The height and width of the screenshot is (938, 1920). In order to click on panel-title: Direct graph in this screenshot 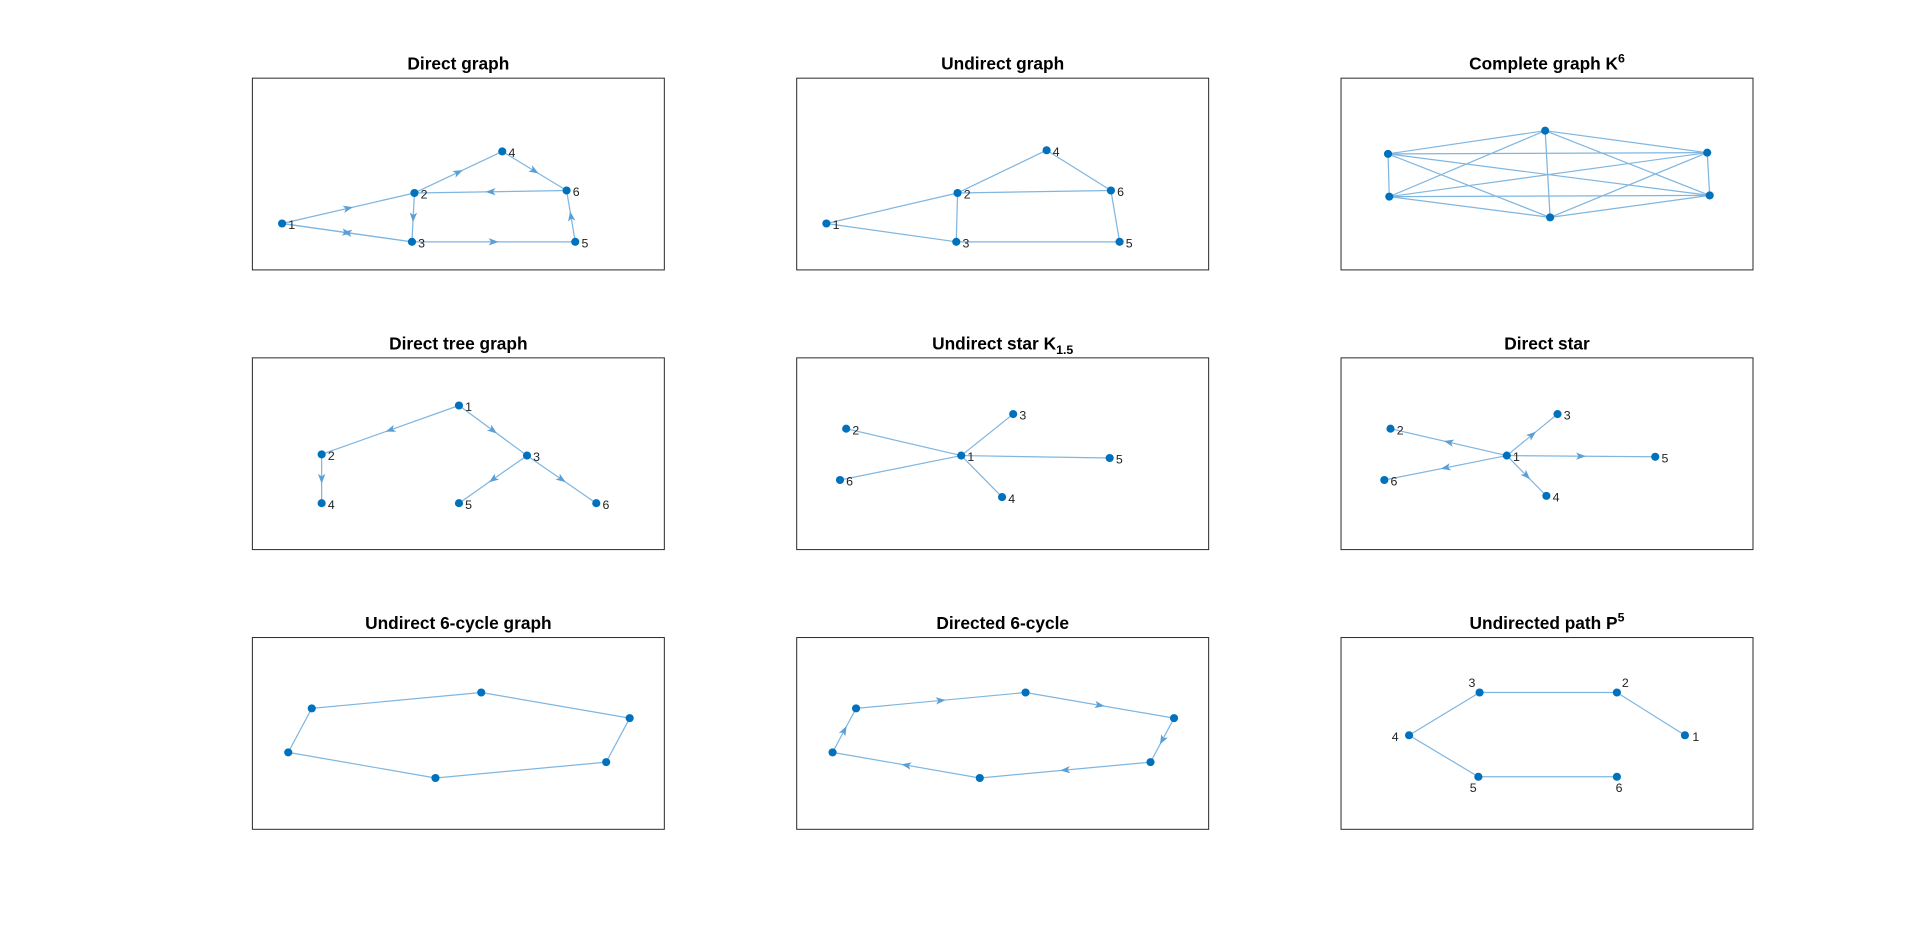, I will do `click(458, 64)`.